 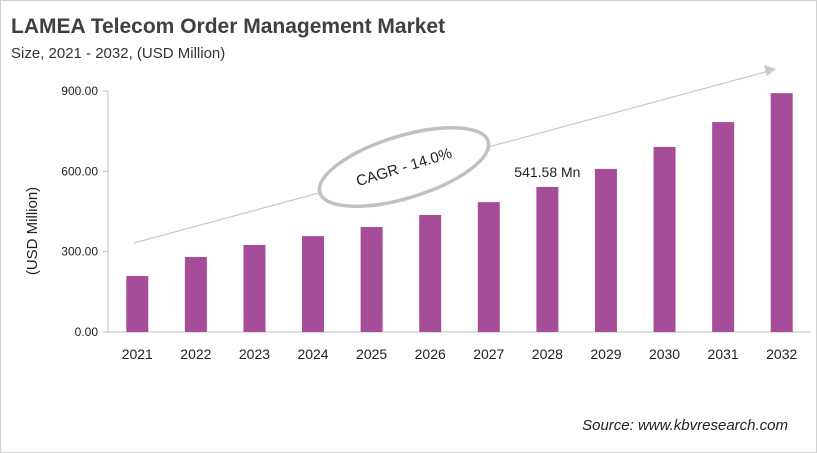 What do you see at coordinates (137, 354) in the screenshot?
I see `x-tick-label: 2021` at bounding box center [137, 354].